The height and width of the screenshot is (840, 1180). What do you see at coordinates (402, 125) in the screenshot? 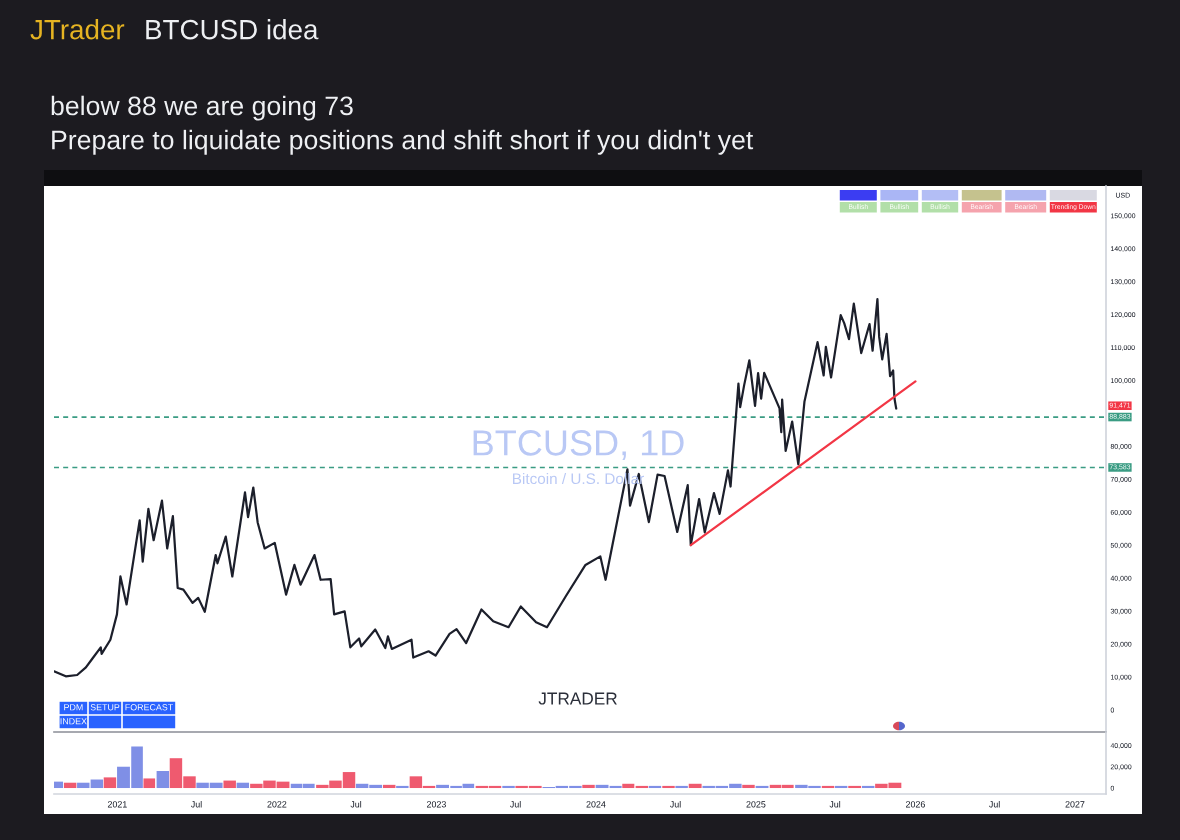
I see `chart-subtitle: below 88 we are going 73 Prepare to liquidate positions and shift short if you didn't yet` at bounding box center [402, 125].